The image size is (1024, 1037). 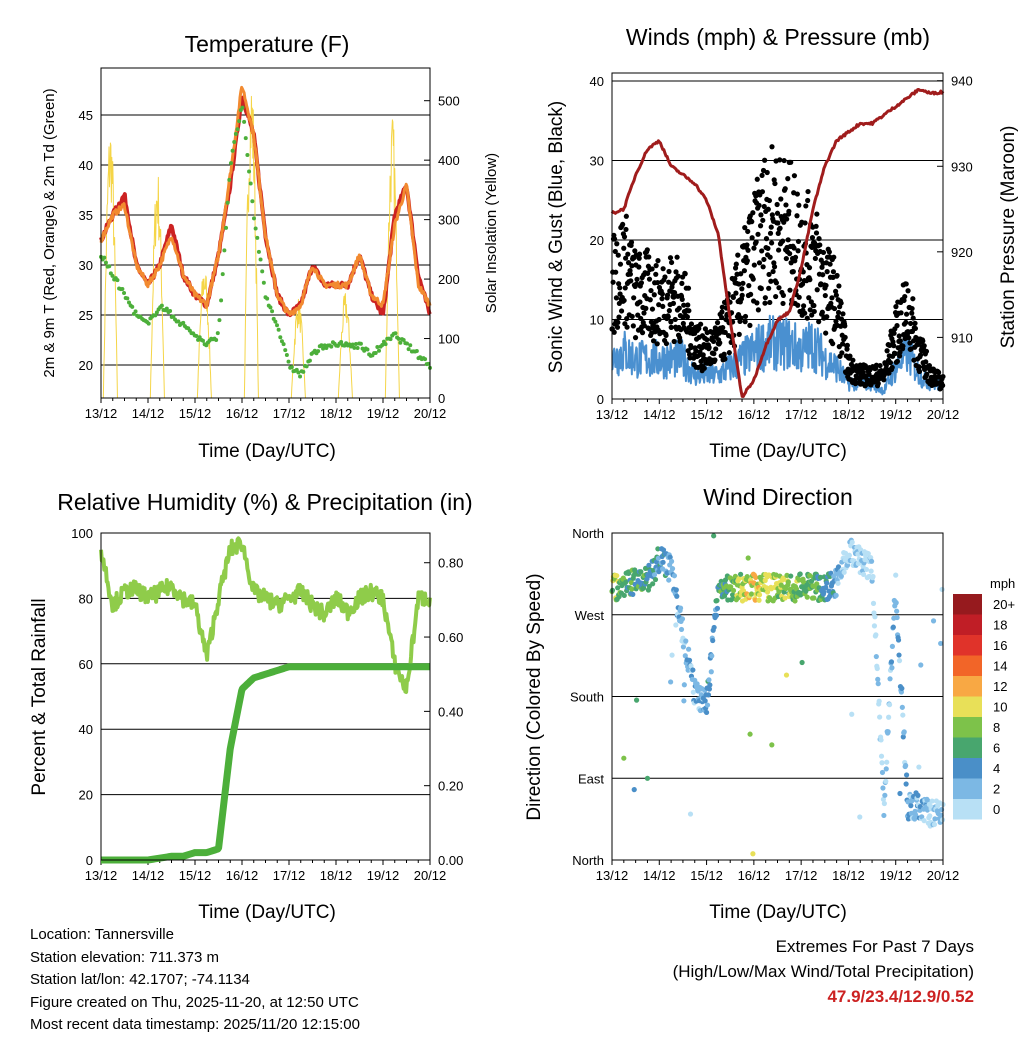 I want to click on humidity-ylabel: Percent & Total Rainfall, so click(x=39, y=696).